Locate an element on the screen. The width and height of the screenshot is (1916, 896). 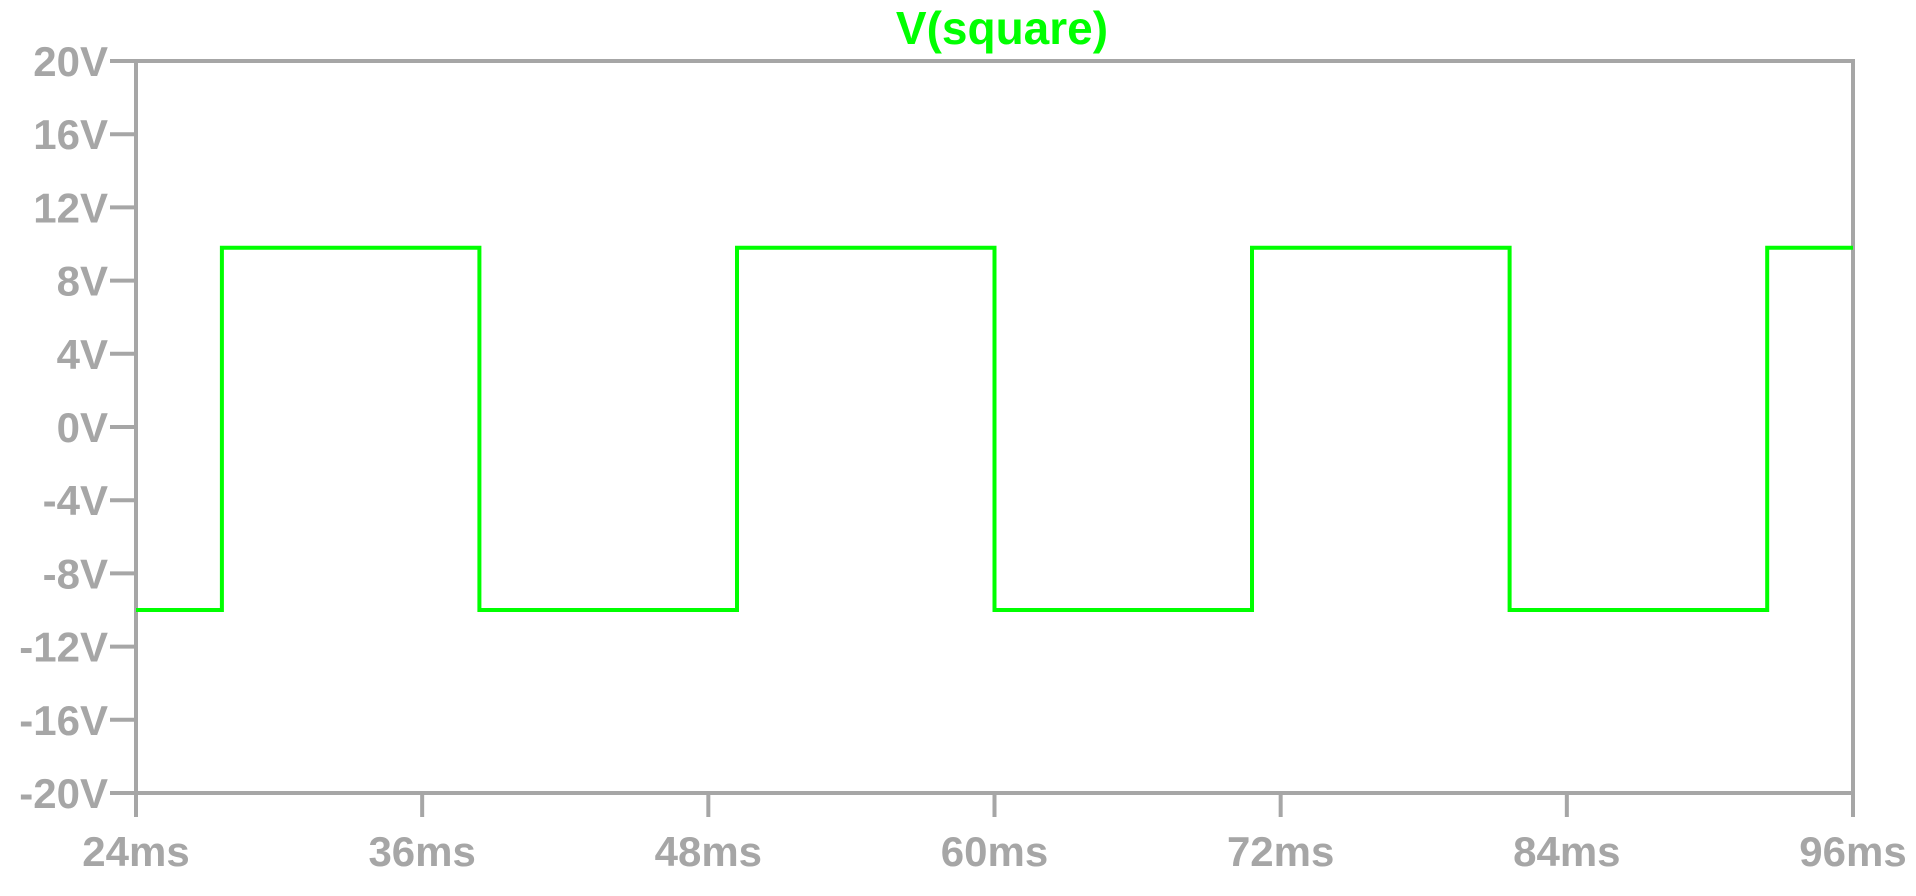
y-tick-label: -8V is located at coordinates (75, 573).